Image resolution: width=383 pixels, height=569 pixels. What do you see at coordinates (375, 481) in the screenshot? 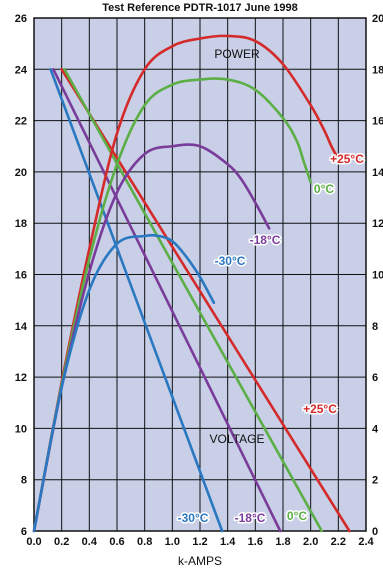
I see `y-right-tick-label: 2` at bounding box center [375, 481].